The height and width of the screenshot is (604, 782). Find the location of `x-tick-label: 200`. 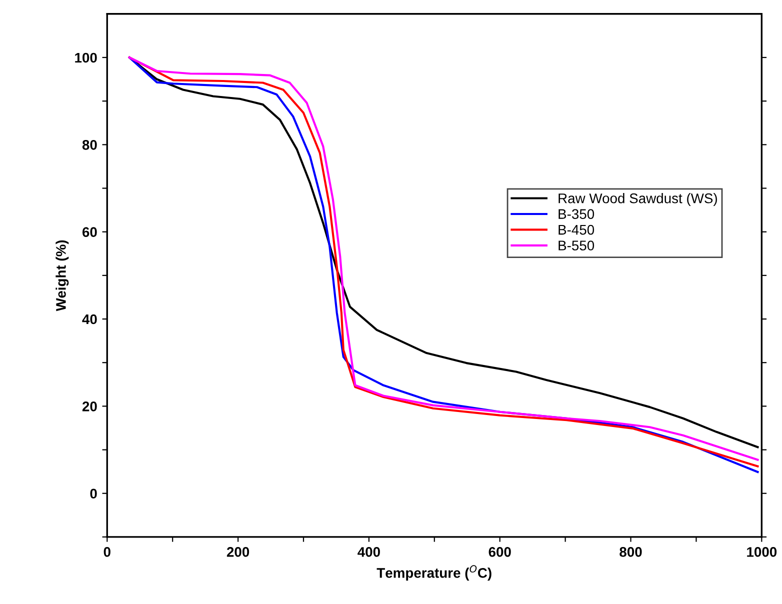

x-tick-label: 200 is located at coordinates (238, 552).